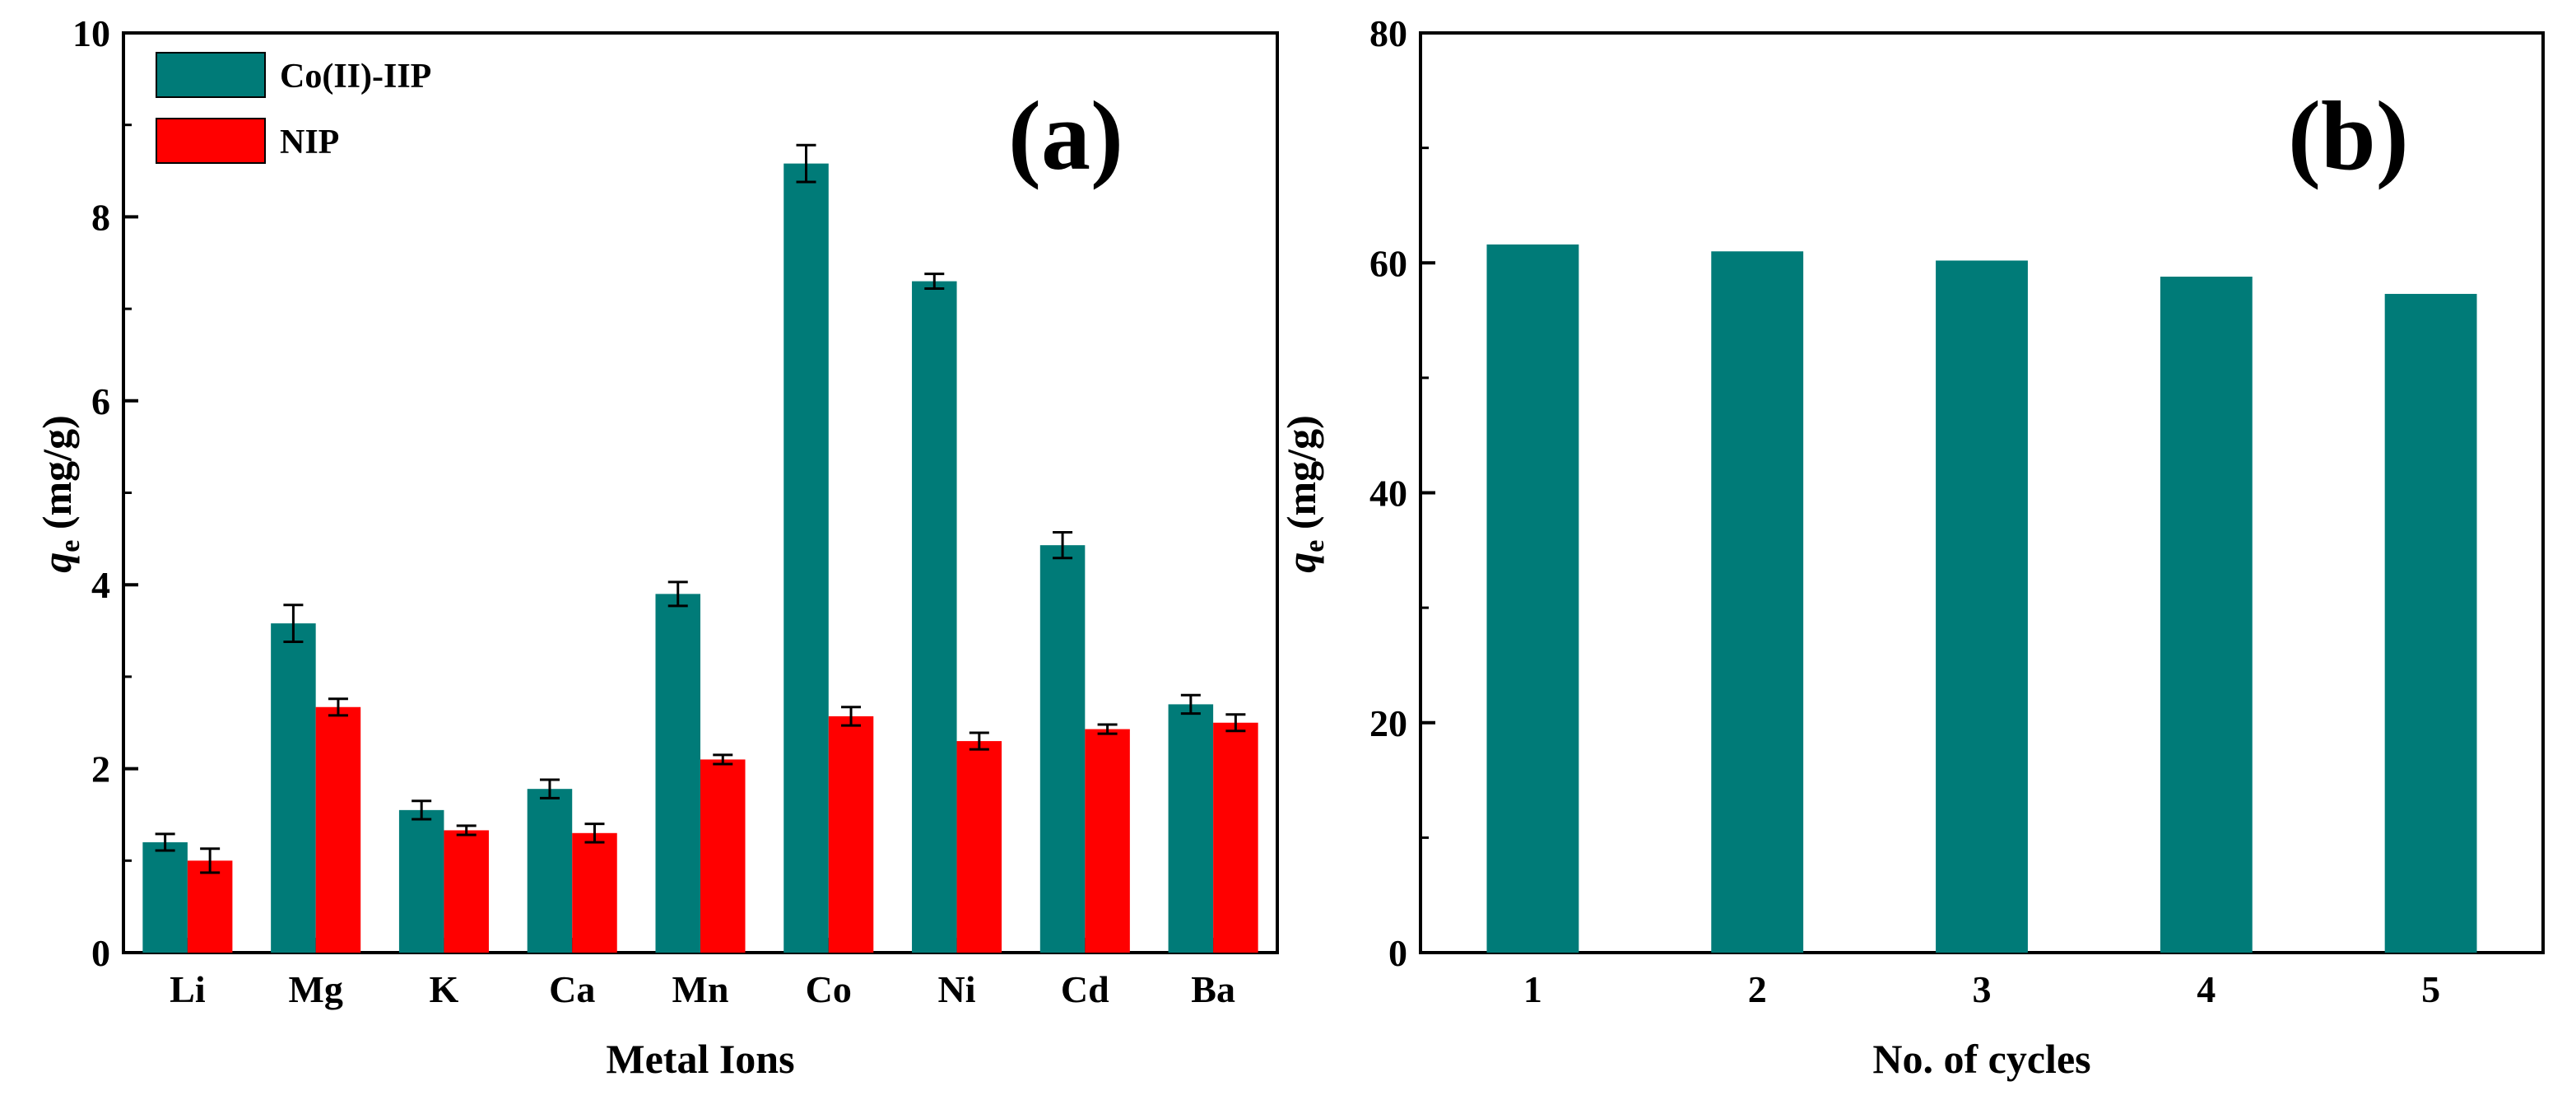 The image size is (2576, 1100). Describe the element at coordinates (2430, 989) in the screenshot. I see `x-tick-label-b: 5` at that location.